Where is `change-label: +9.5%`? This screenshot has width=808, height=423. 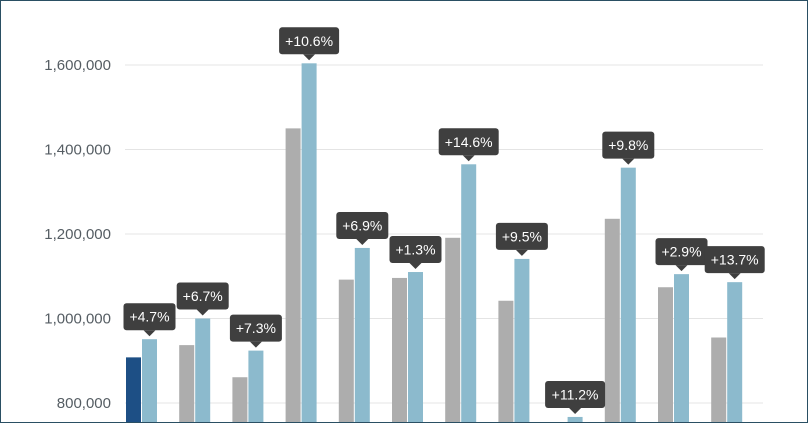
change-label: +9.5% is located at coordinates (522, 236).